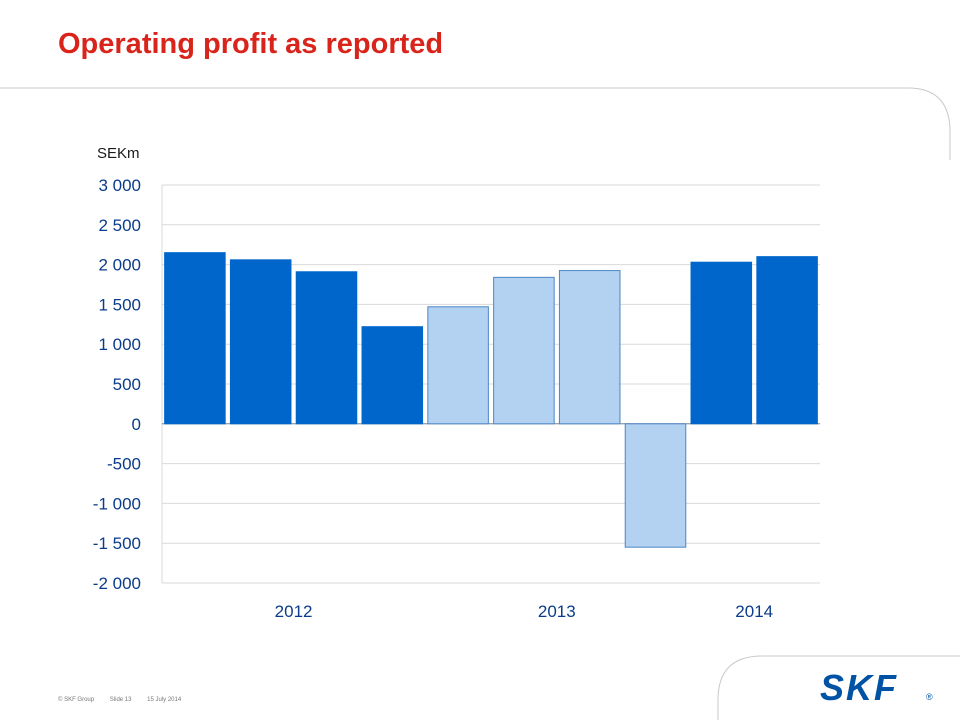 This screenshot has height=720, width=960. I want to click on y-tick-label: -2 000, so click(117, 583).